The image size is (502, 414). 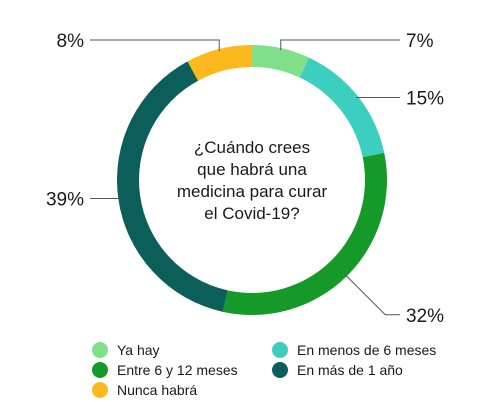 What do you see at coordinates (420, 41) in the screenshot?
I see `pct-label-ya-hay: 7%` at bounding box center [420, 41].